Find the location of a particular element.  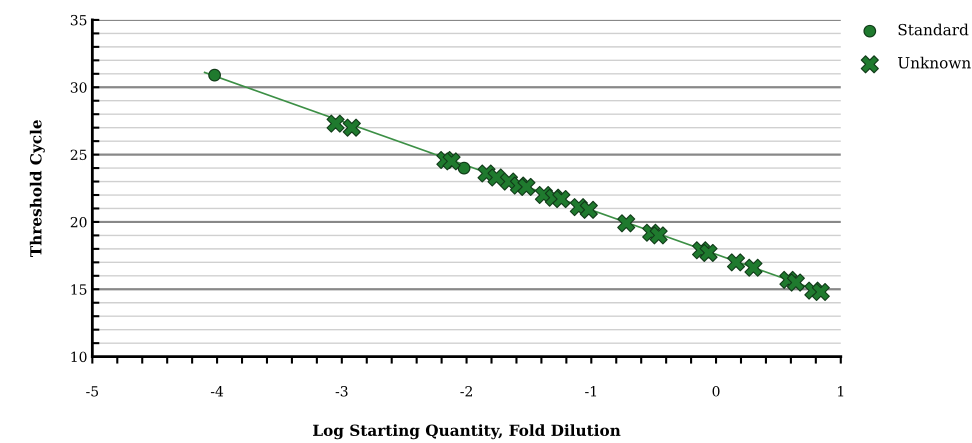

x-axis-title: Log Starting Quantity, Fold Dilution is located at coordinates (466, 432).